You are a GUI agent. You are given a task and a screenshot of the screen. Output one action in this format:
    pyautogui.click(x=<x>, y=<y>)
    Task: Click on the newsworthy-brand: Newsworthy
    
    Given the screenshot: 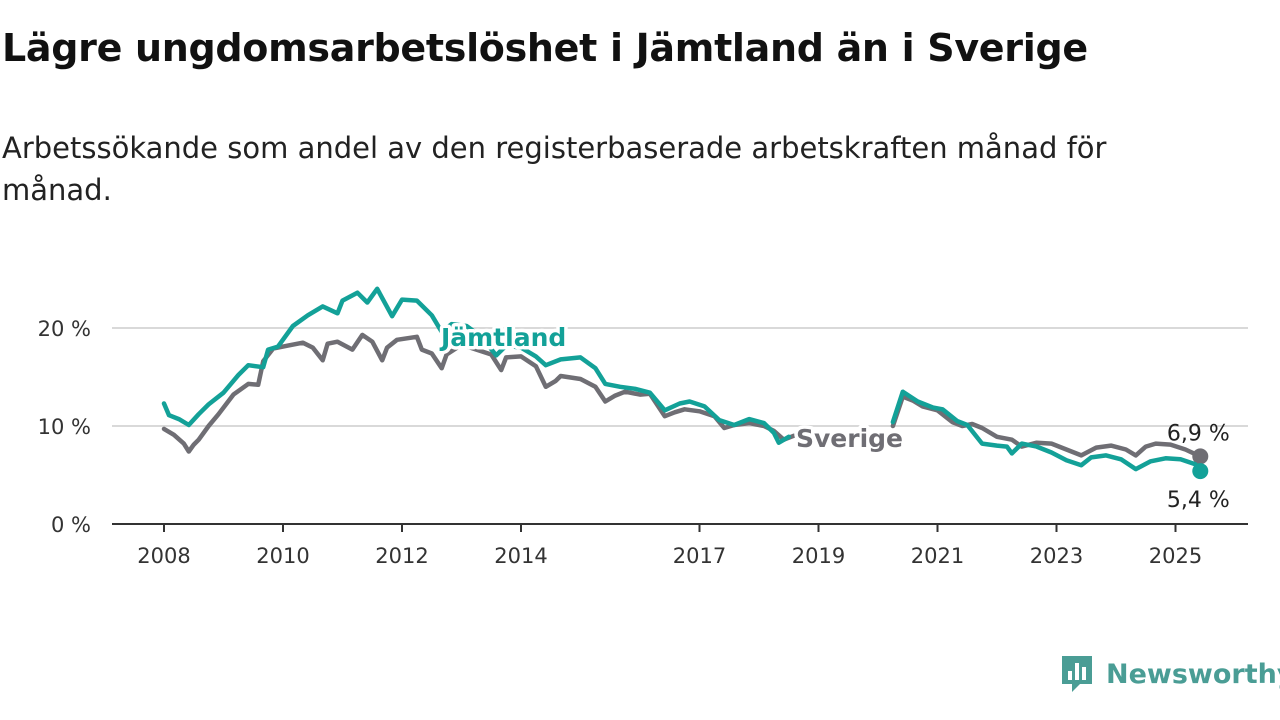 What is the action you would take?
    pyautogui.click(x=1170, y=674)
    